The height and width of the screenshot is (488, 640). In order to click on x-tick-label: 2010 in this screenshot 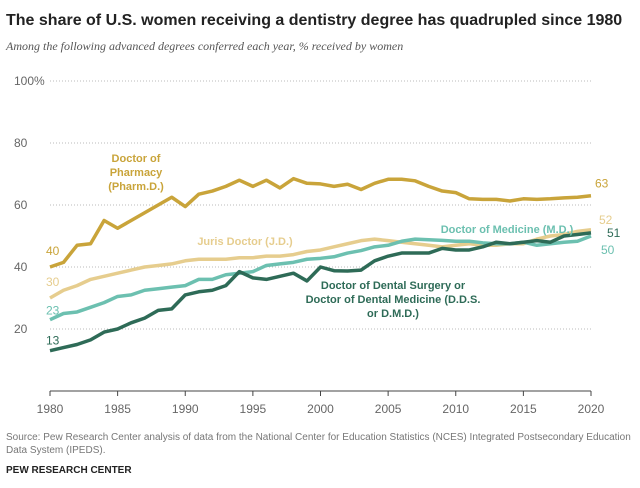, I will do `click(455, 409)`.